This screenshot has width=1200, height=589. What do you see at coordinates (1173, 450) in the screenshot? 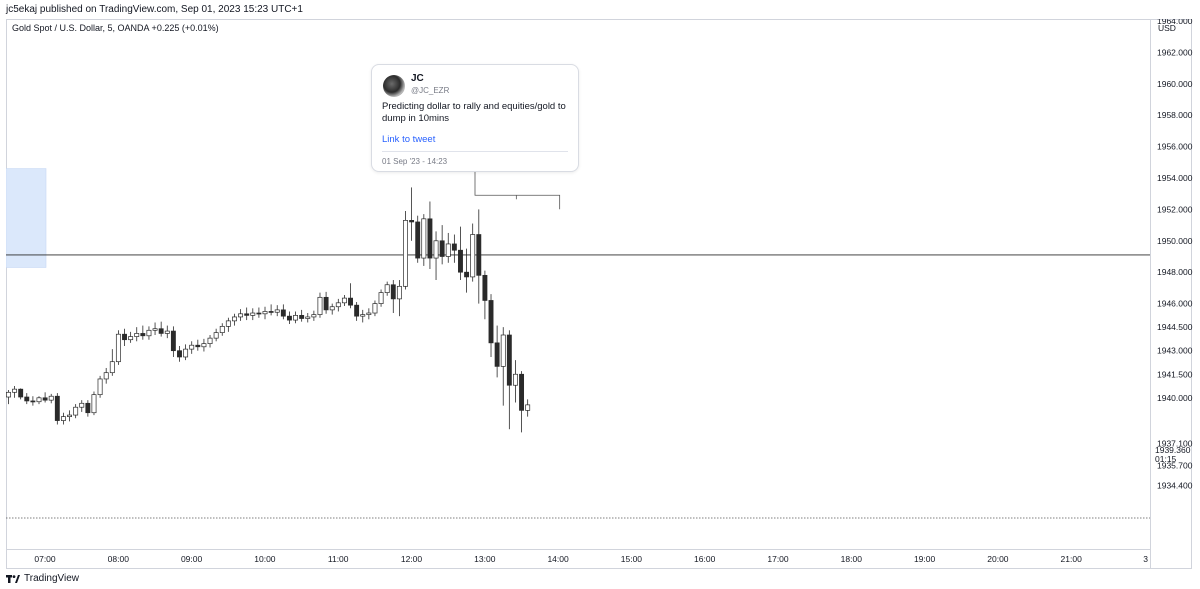
I see `last-price-label: 1939.360` at bounding box center [1173, 450].